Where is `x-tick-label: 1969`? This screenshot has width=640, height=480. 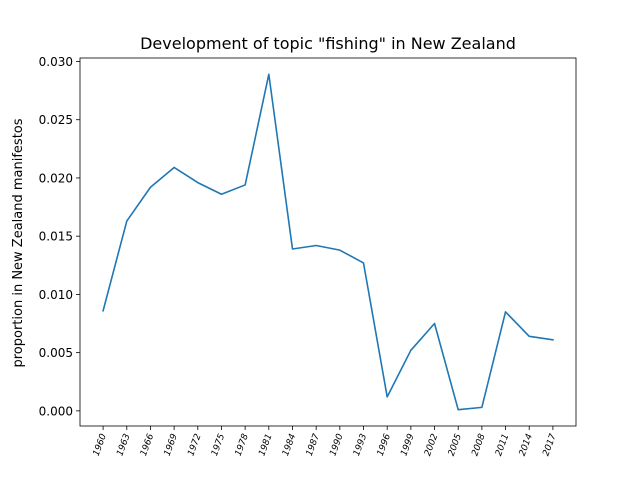 x-tick-label: 1969 is located at coordinates (171, 444).